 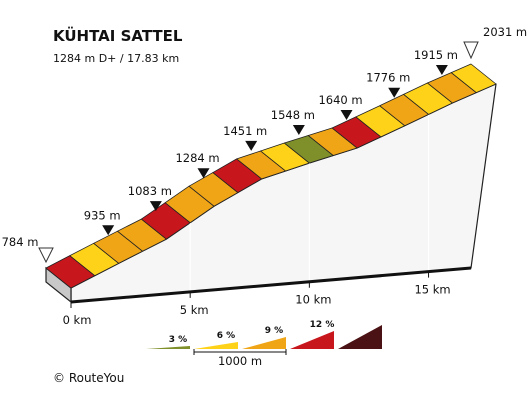 What do you see at coordinates (88, 378) in the screenshot?
I see `copyright-text: © RouteYou` at bounding box center [88, 378].